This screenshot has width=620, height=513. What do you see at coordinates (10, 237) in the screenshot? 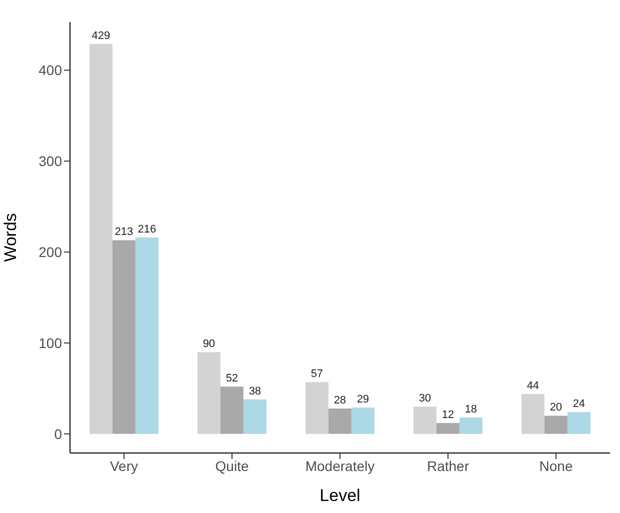
I see `y-axis-title: Words` at bounding box center [10, 237].